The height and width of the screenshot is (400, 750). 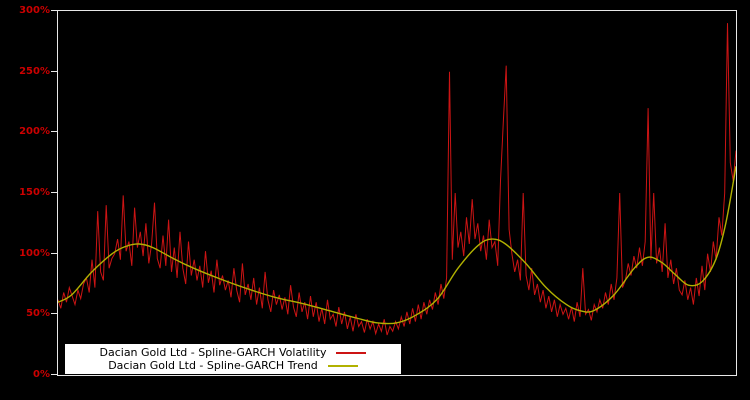 What do you see at coordinates (41, 374) in the screenshot?
I see `y-axis-tick-label: 0%` at bounding box center [41, 374].